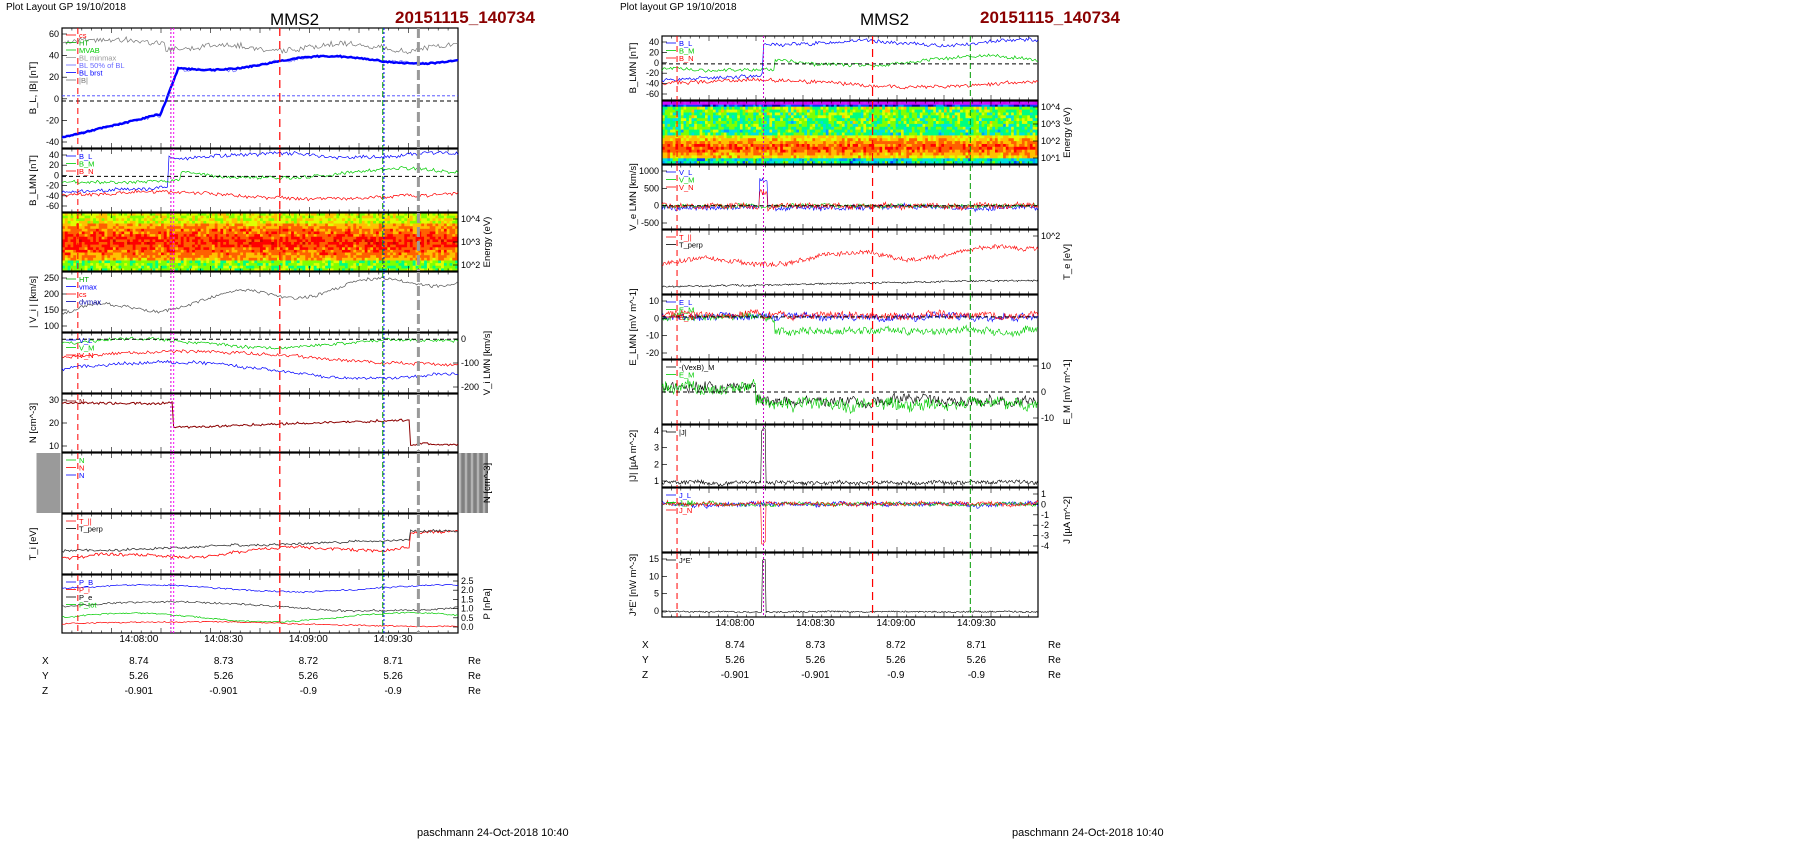 This screenshot has height=841, width=1804. What do you see at coordinates (33, 302) in the screenshot?
I see `y-axis-label: | V_i | [km/s]` at bounding box center [33, 302].